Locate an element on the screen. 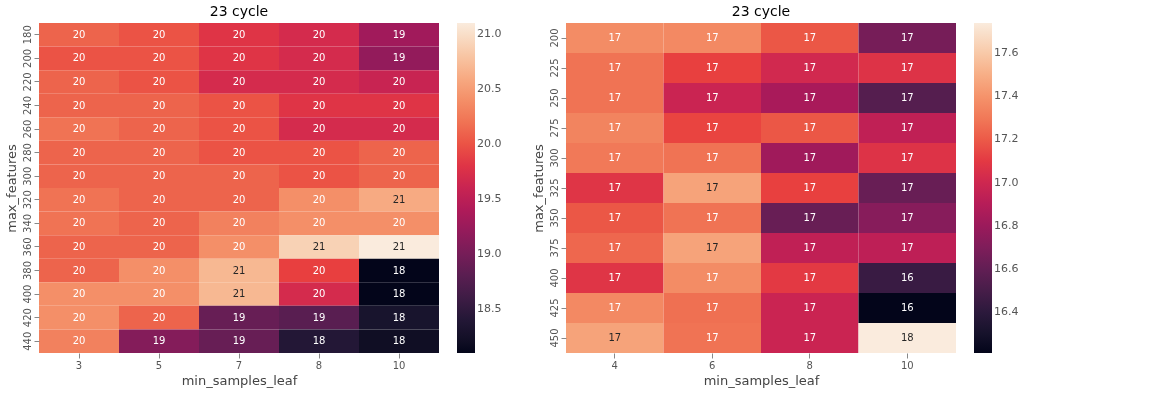 Image resolution: width=1161 pixels, height=412 pixels. data-label: 21 is located at coordinates (239, 294).